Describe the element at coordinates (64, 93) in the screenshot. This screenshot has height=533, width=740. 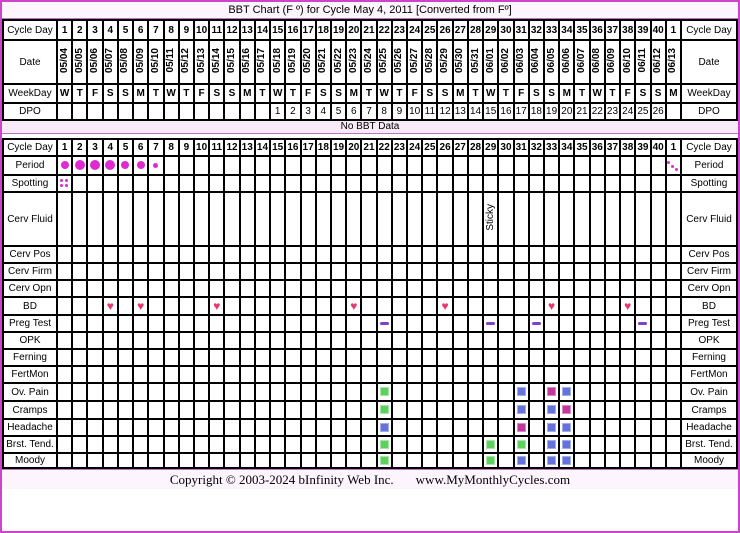
I see `cell-weekday-col1: W` at that location.